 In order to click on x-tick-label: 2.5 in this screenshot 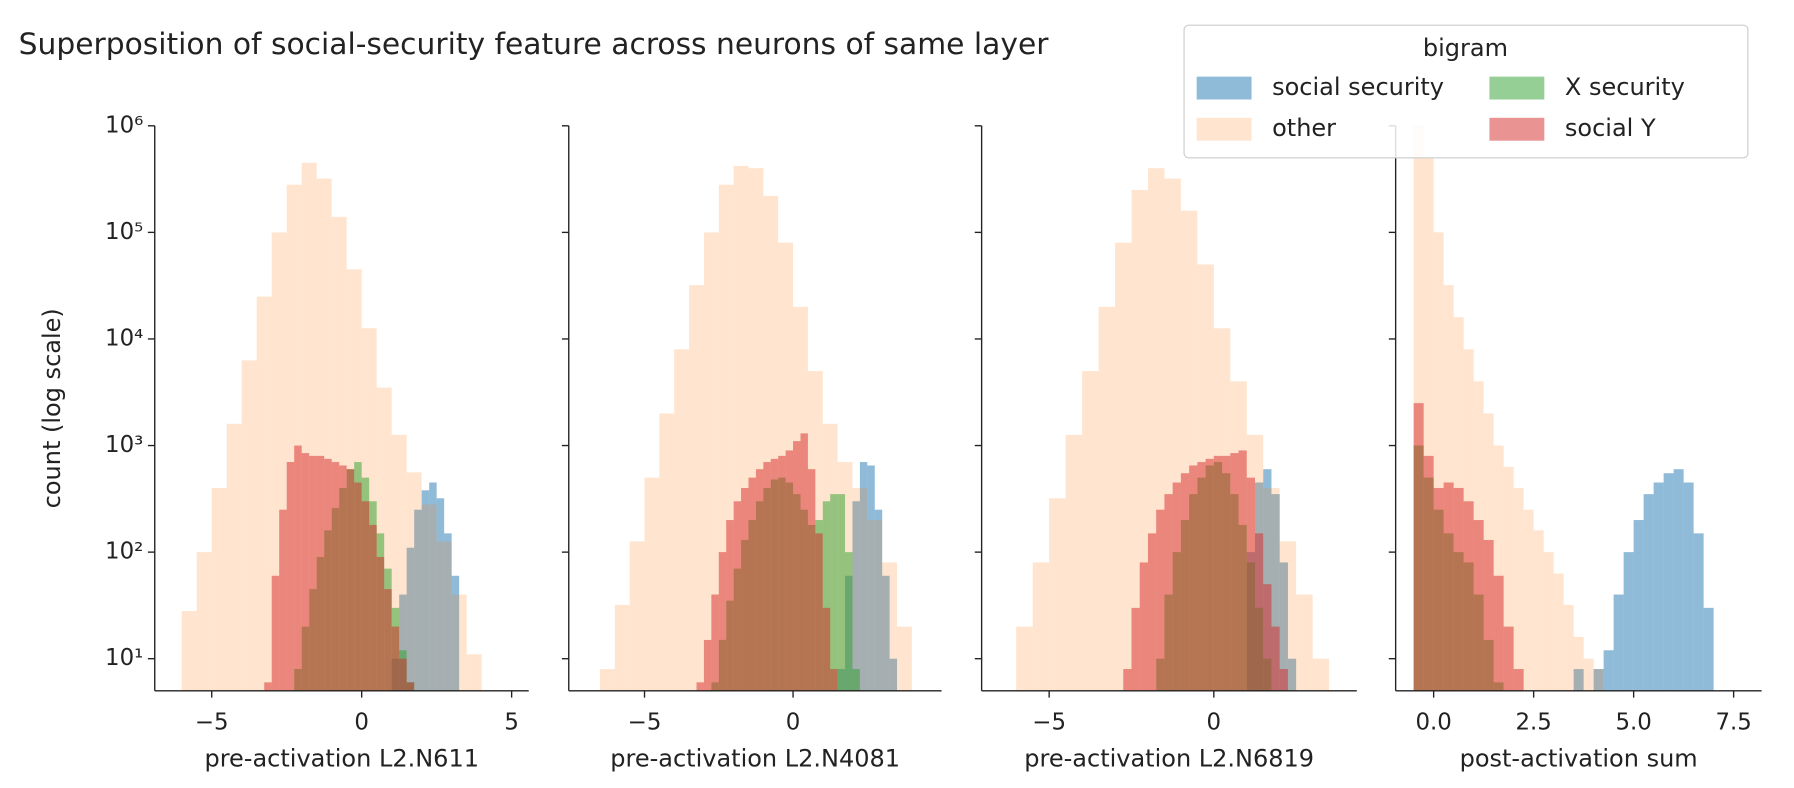, I will do `click(1533, 722)`.